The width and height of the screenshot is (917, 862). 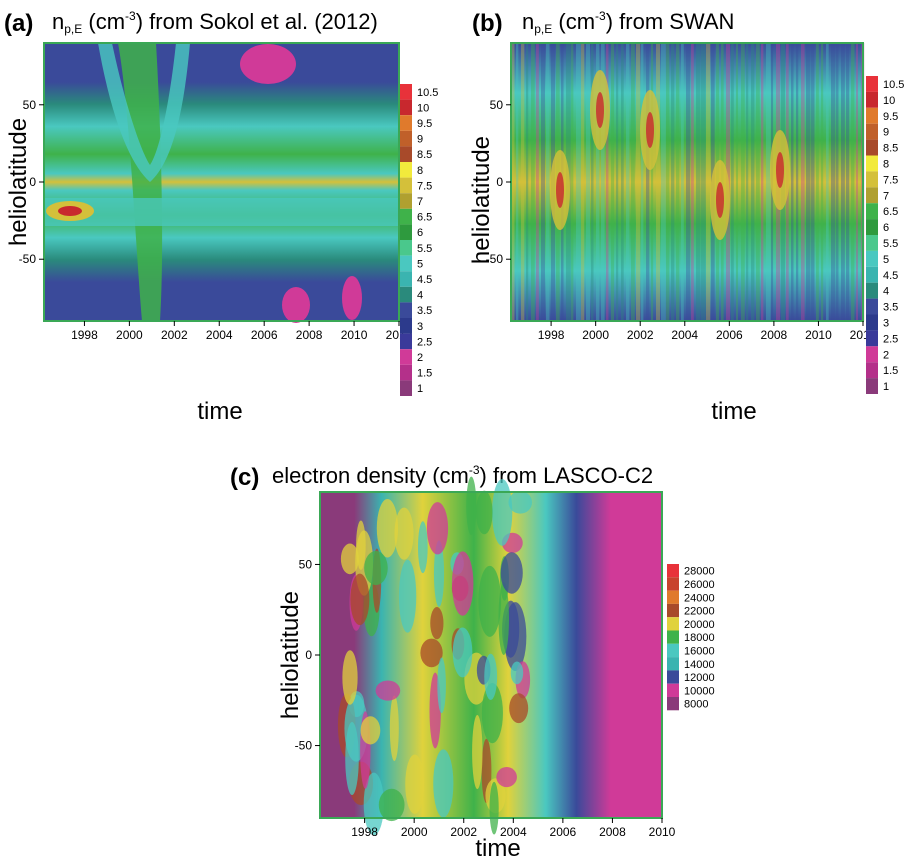 What do you see at coordinates (70, 211) in the screenshot?
I see `panel-a-equator-core` at bounding box center [70, 211].